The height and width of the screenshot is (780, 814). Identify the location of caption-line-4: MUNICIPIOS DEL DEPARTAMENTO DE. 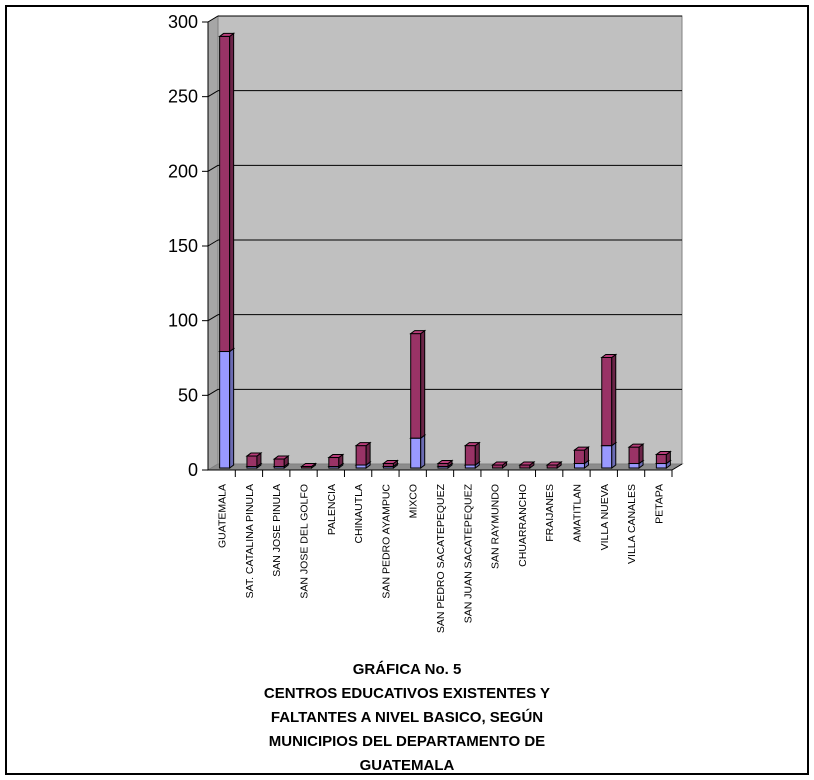
(407, 741).